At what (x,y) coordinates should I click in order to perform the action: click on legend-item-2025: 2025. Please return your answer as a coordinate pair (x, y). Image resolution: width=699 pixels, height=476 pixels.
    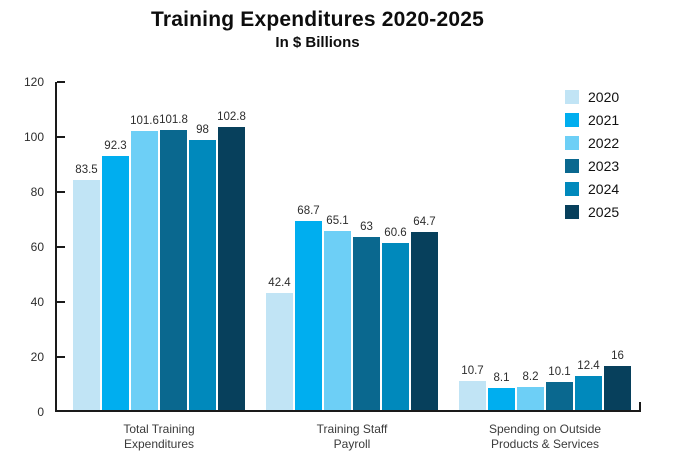
    Looking at the image, I should click on (592, 212).